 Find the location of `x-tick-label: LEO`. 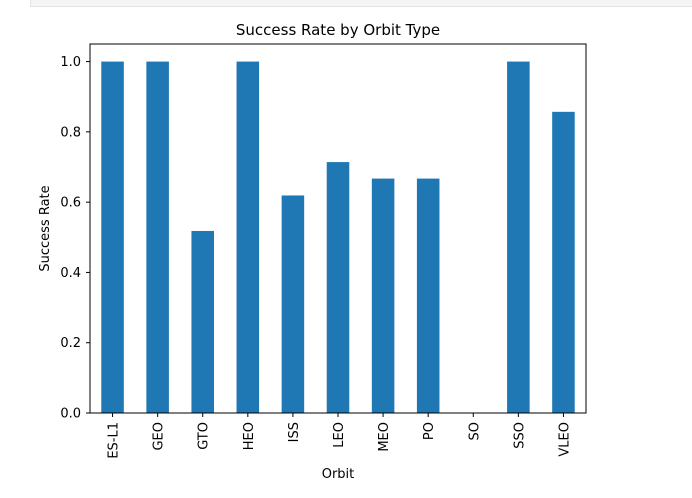

x-tick-label: LEO is located at coordinates (339, 435).